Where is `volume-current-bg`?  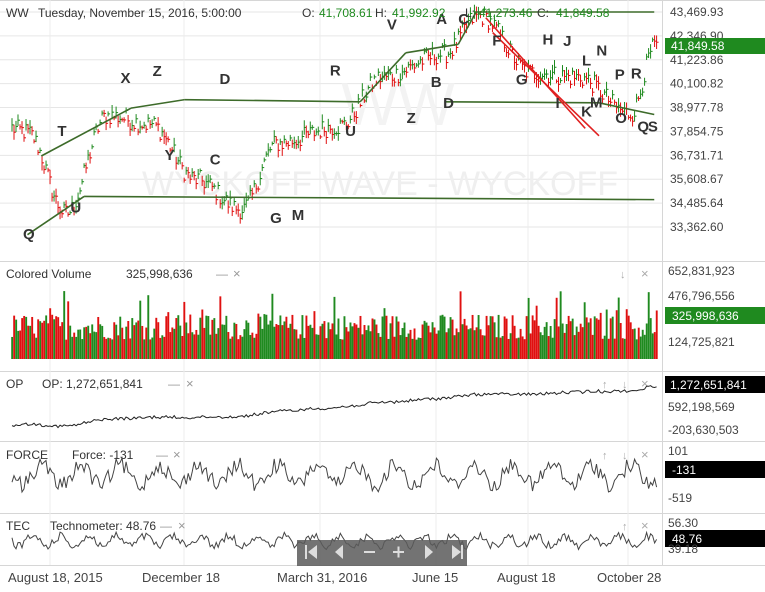 volume-current-bg is located at coordinates (715, 315).